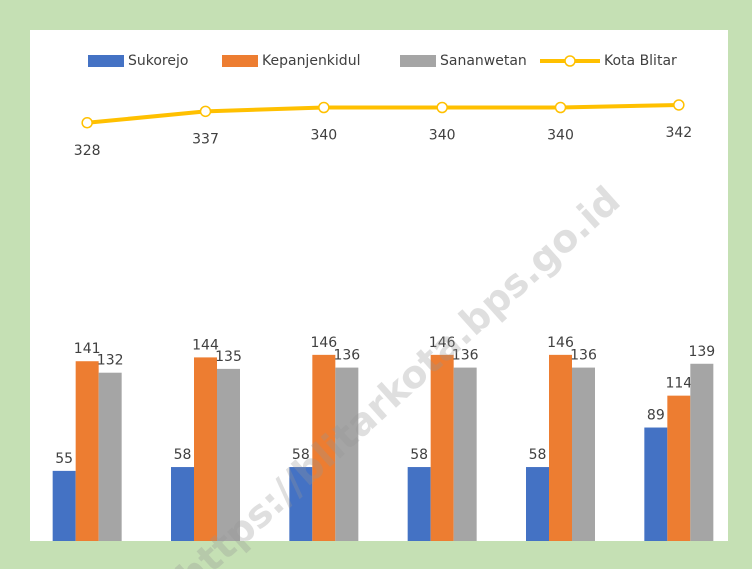 This screenshot has width=752, height=573. I want to click on legend-label: Sukorejo, so click(158, 61).